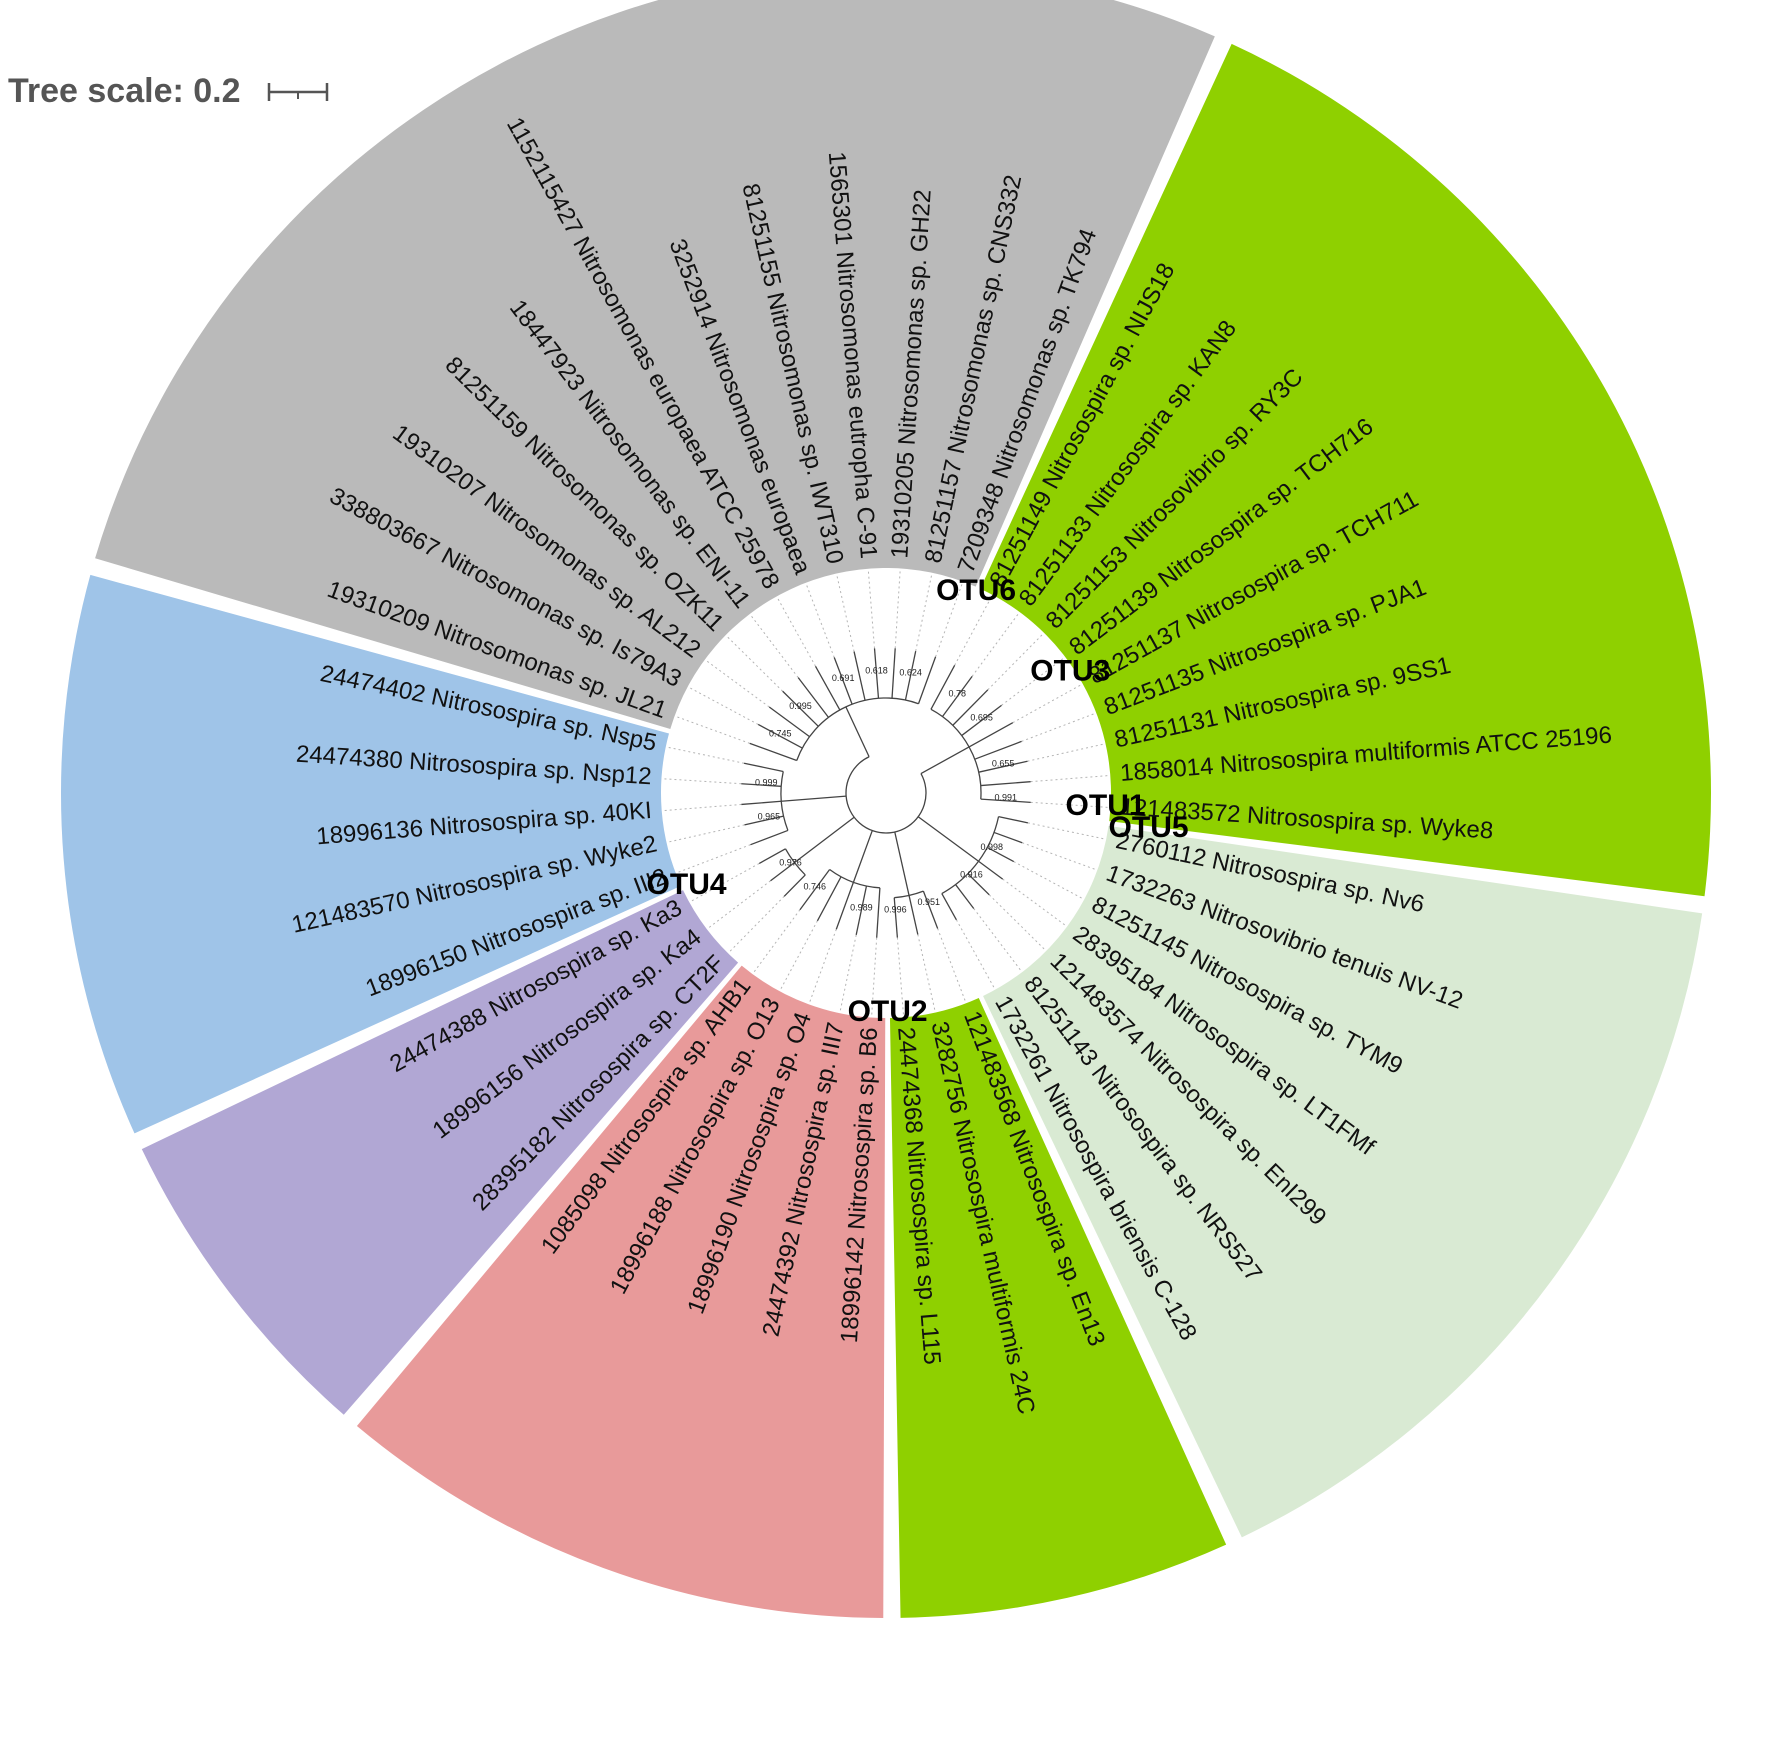  I want to click on support-value: 0.991, so click(1005, 798).